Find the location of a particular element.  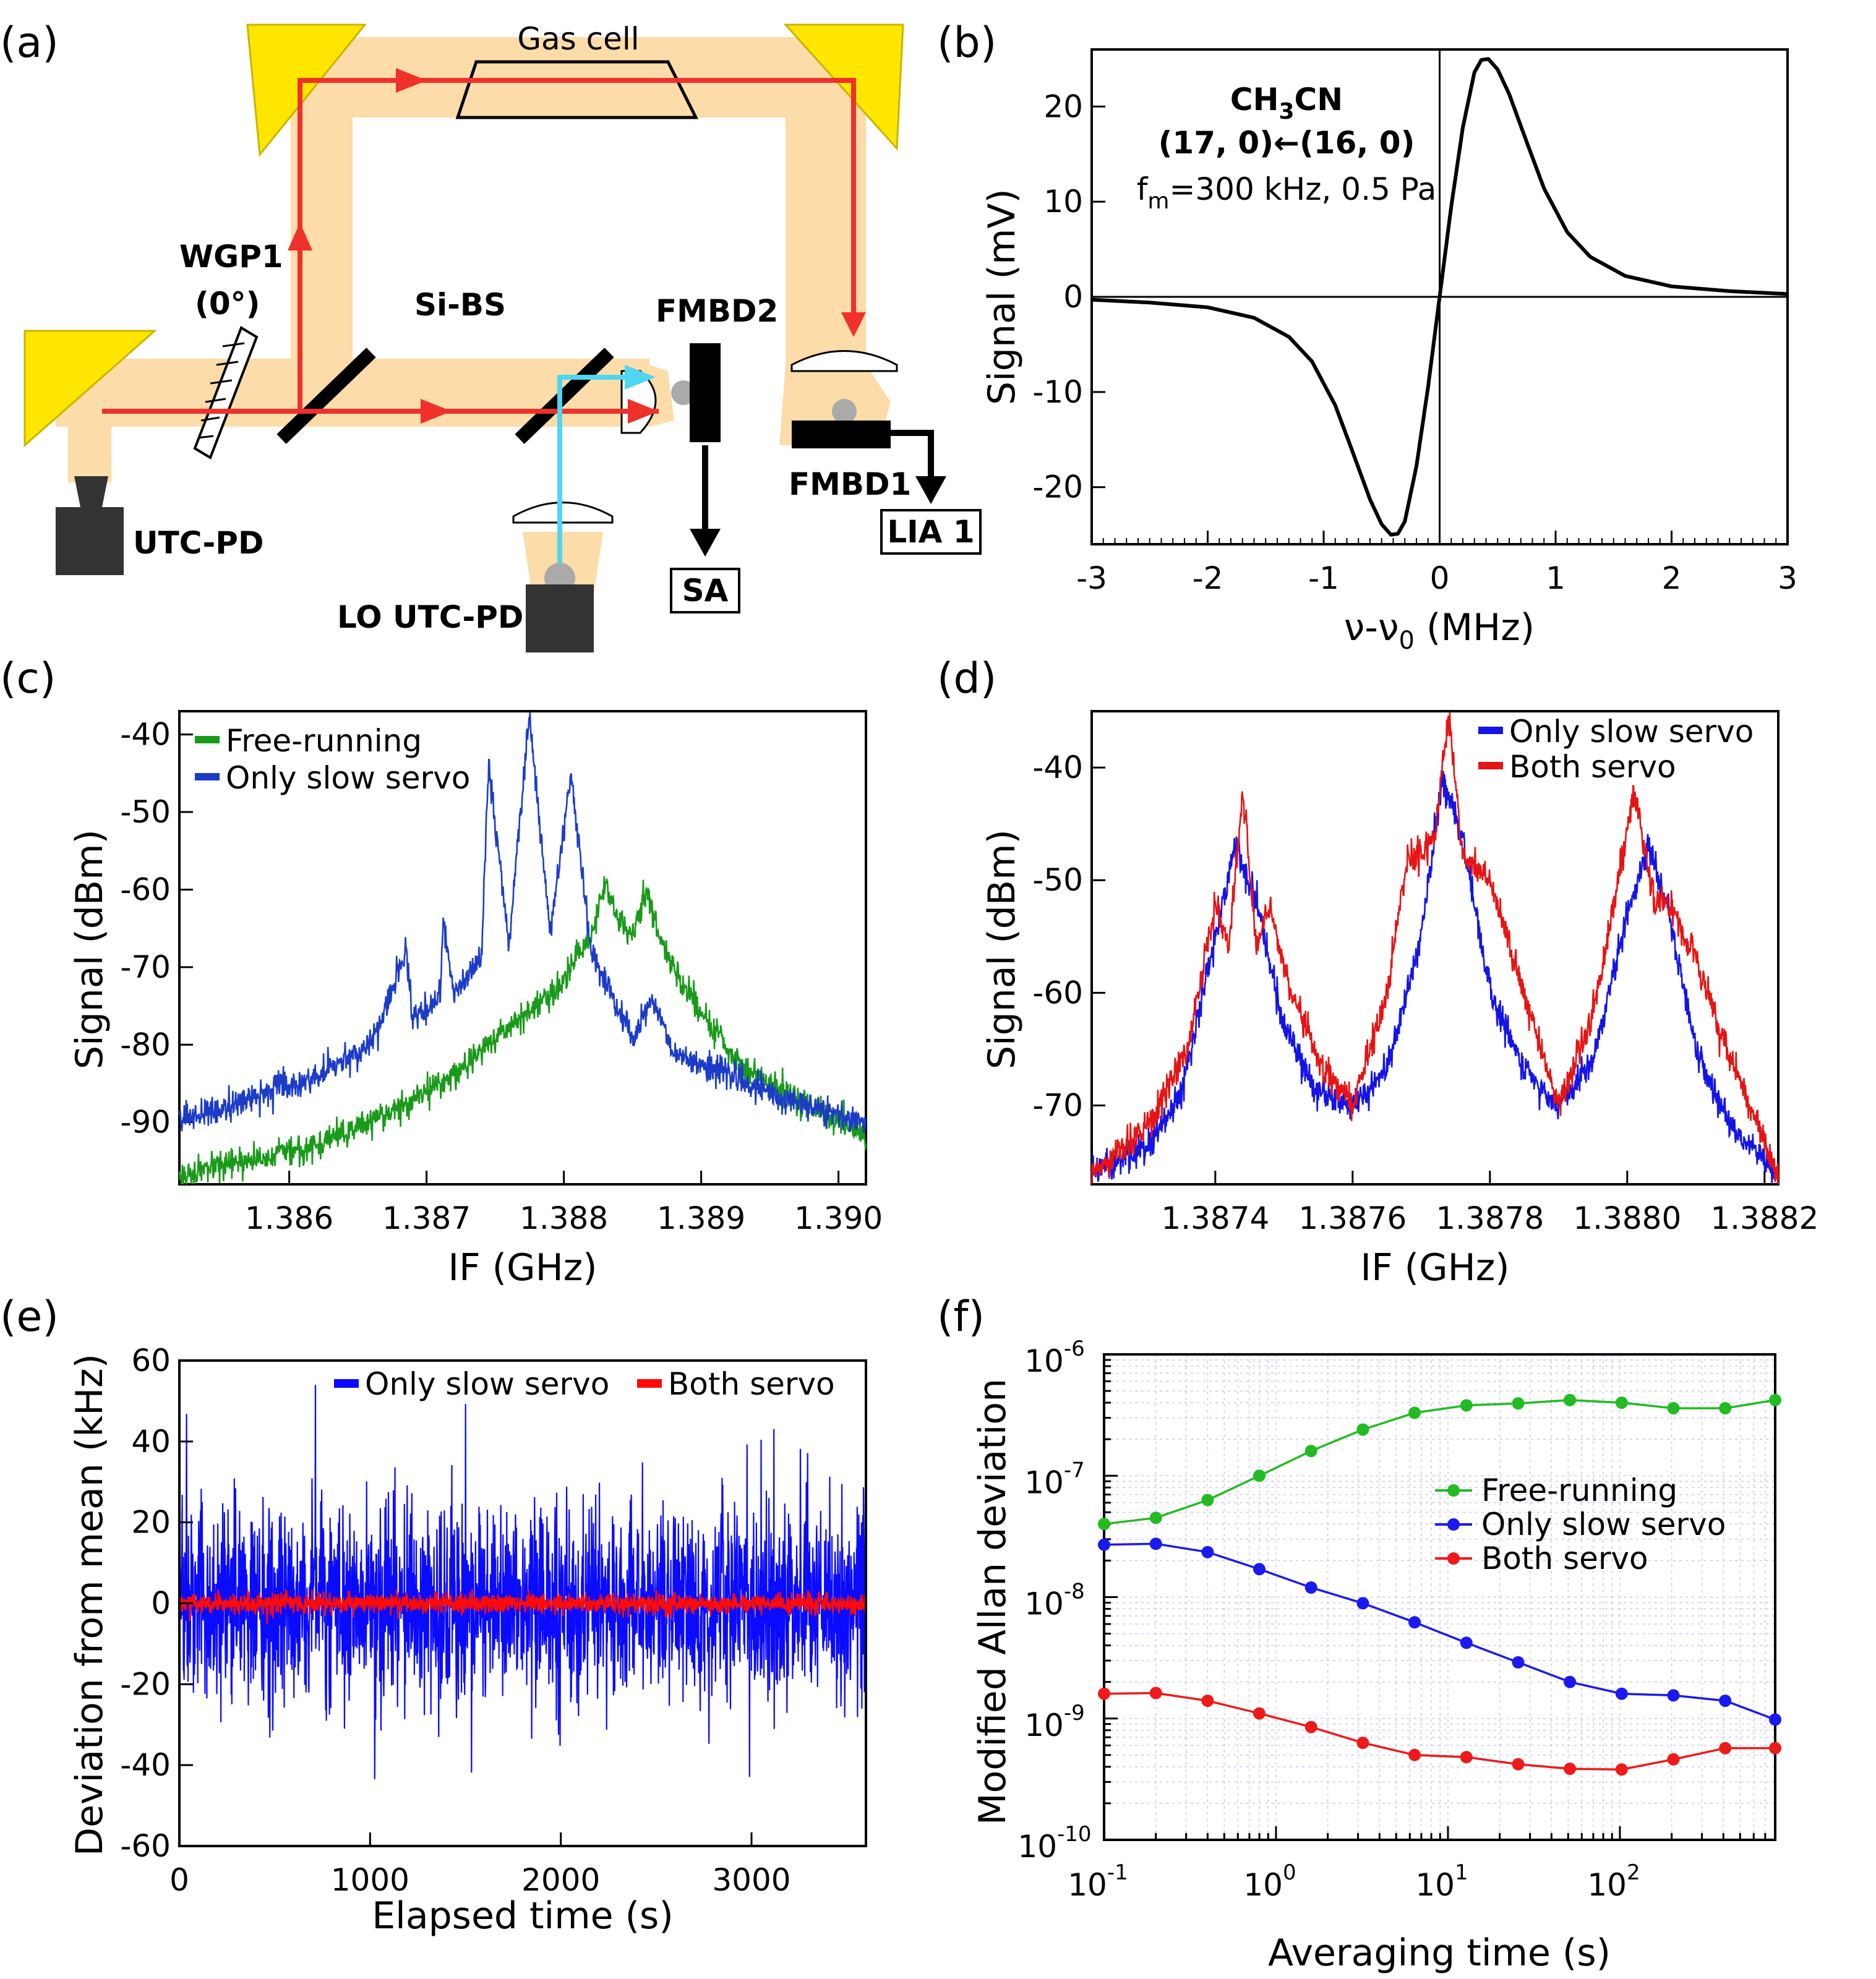

y-tick-label: 10⁻⁶ is located at coordinates (1054, 1357).